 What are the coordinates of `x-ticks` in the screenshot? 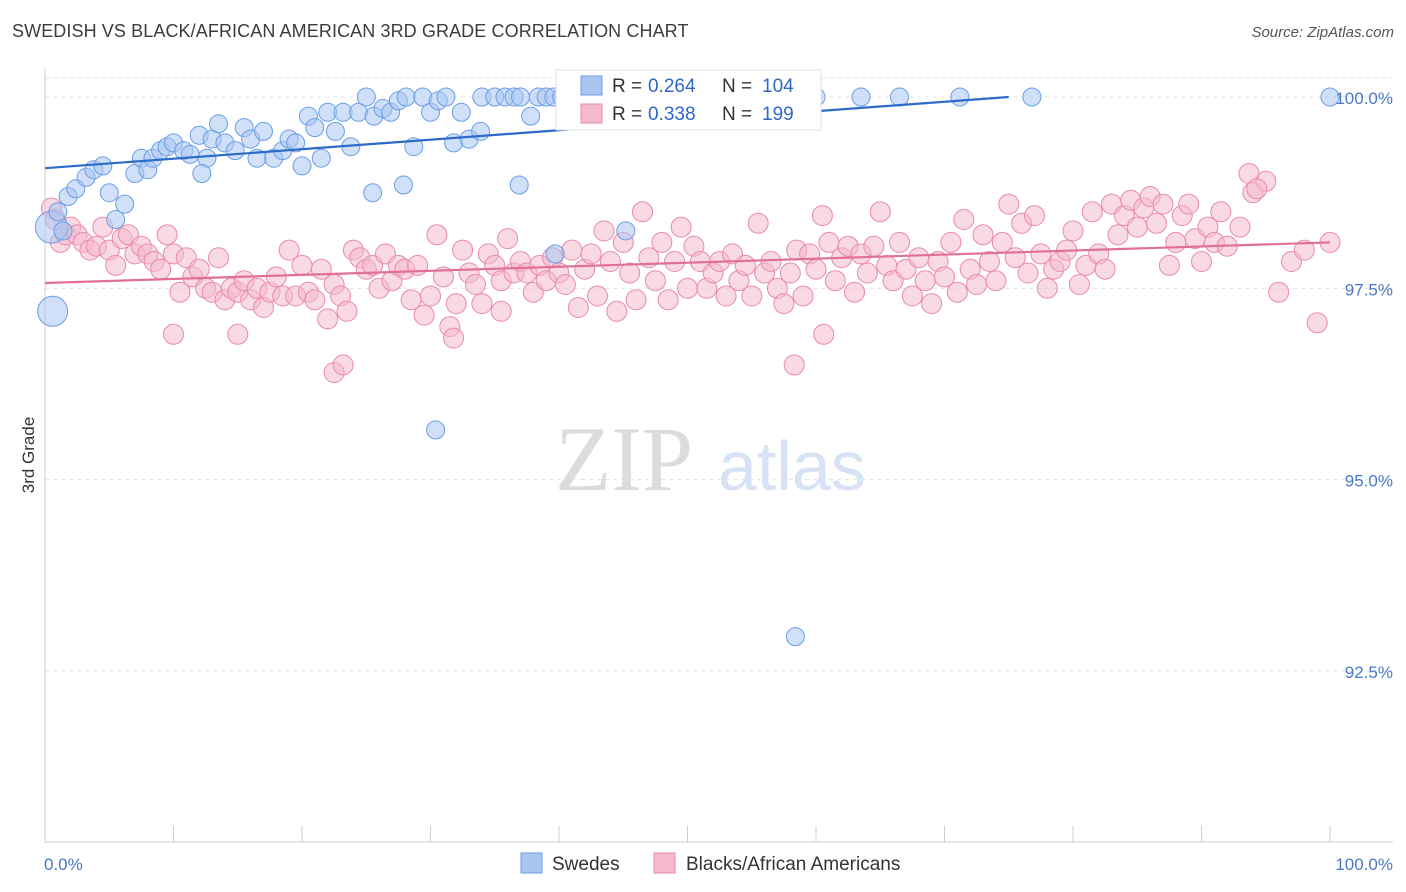 It's located at (687, 834).